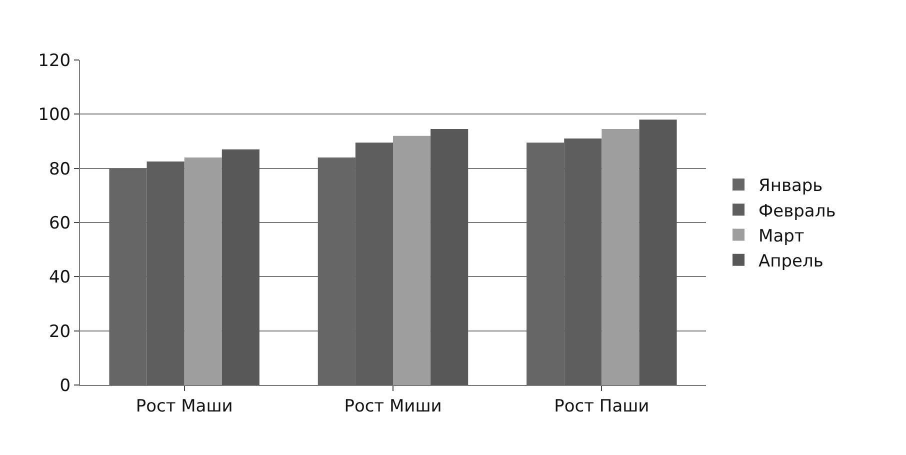 The image size is (906, 455). I want to click on y-tick-label: 120, so click(54, 60).